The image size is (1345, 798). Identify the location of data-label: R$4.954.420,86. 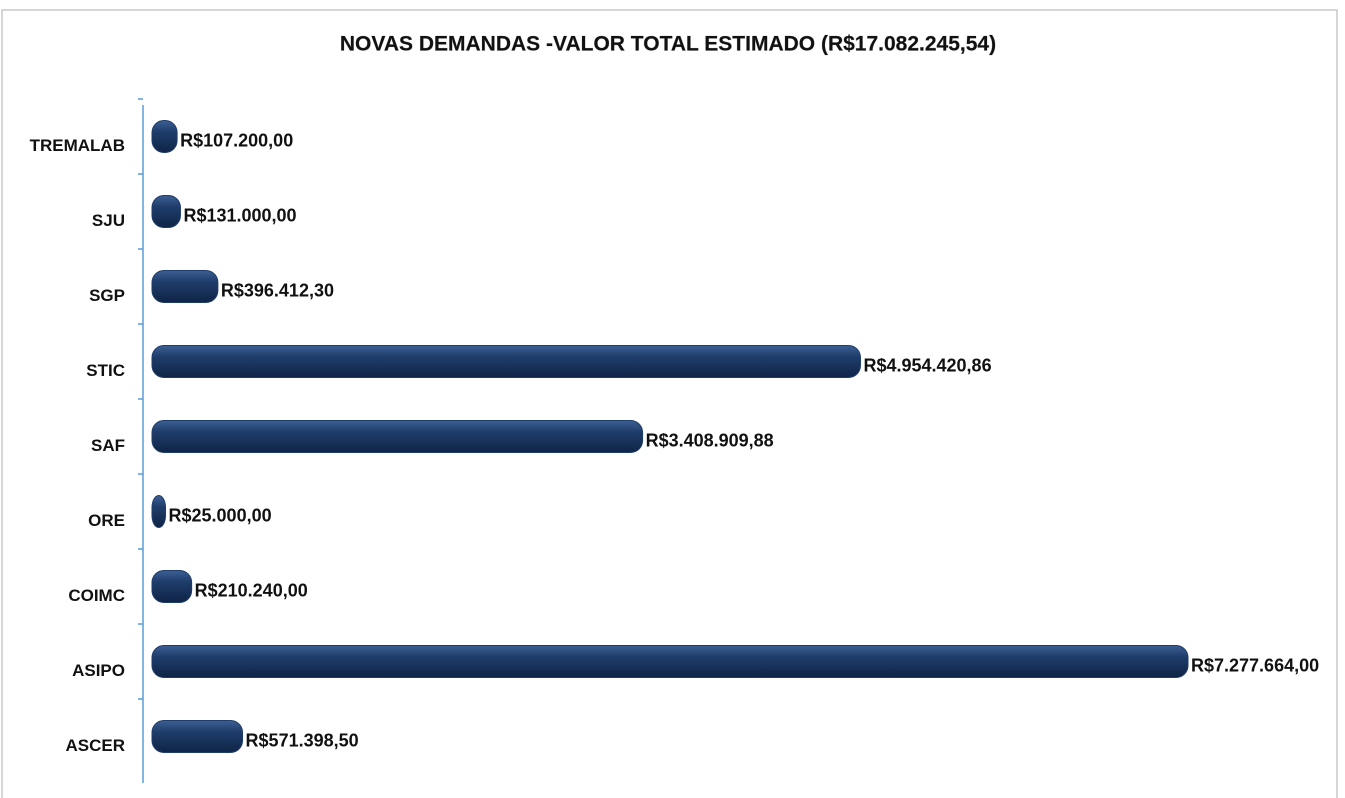
(927, 365).